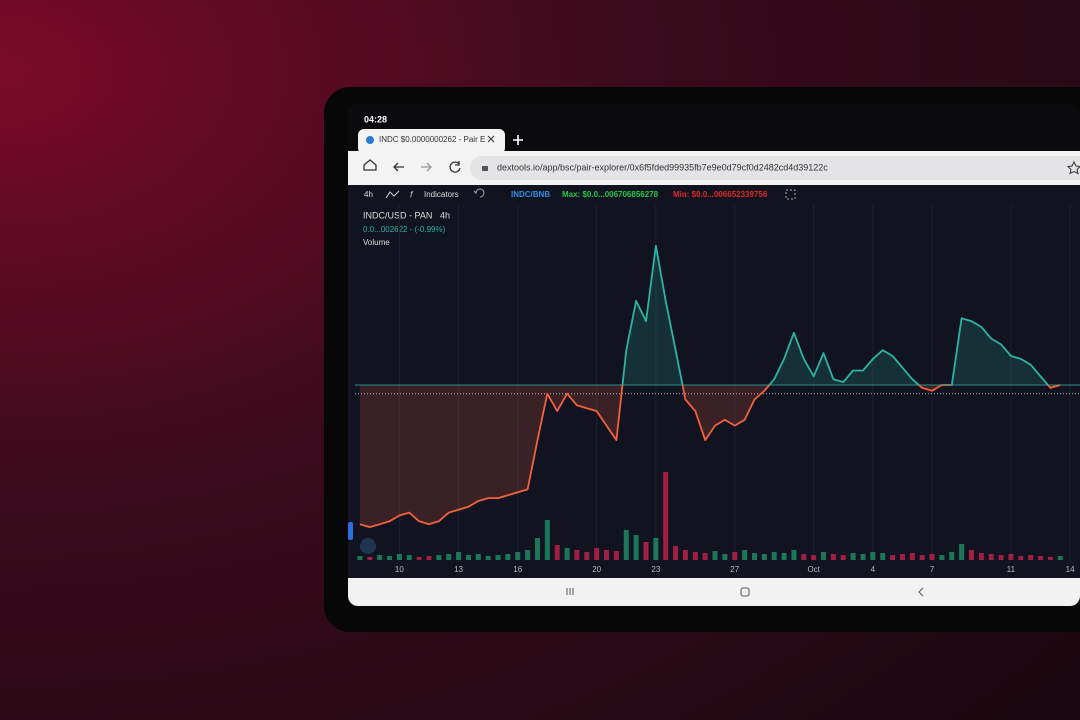 This screenshot has width=1080, height=720. Describe the element at coordinates (714, 592) in the screenshot. I see `nav-bar` at that location.